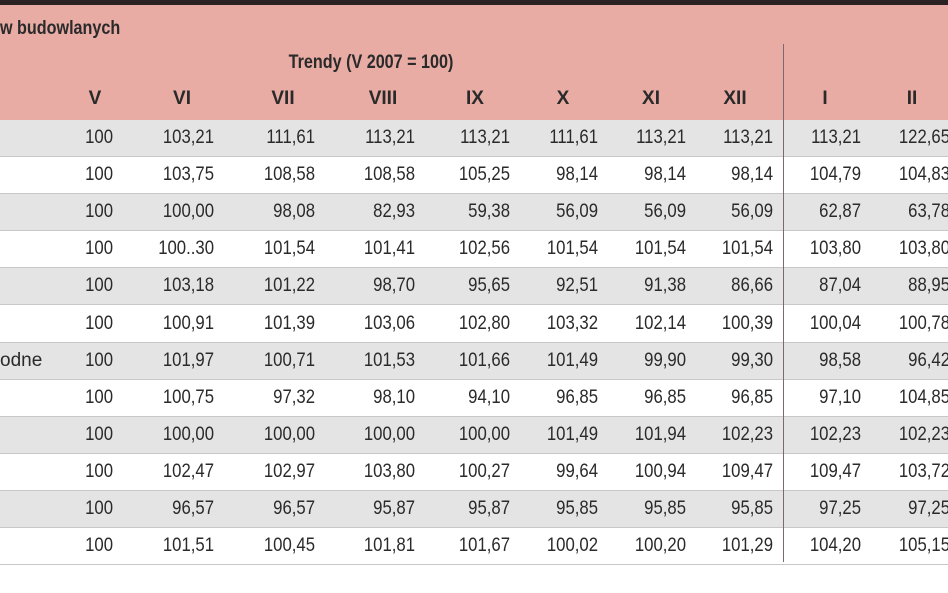  I want to click on table-cell: 96,57, so click(193, 508).